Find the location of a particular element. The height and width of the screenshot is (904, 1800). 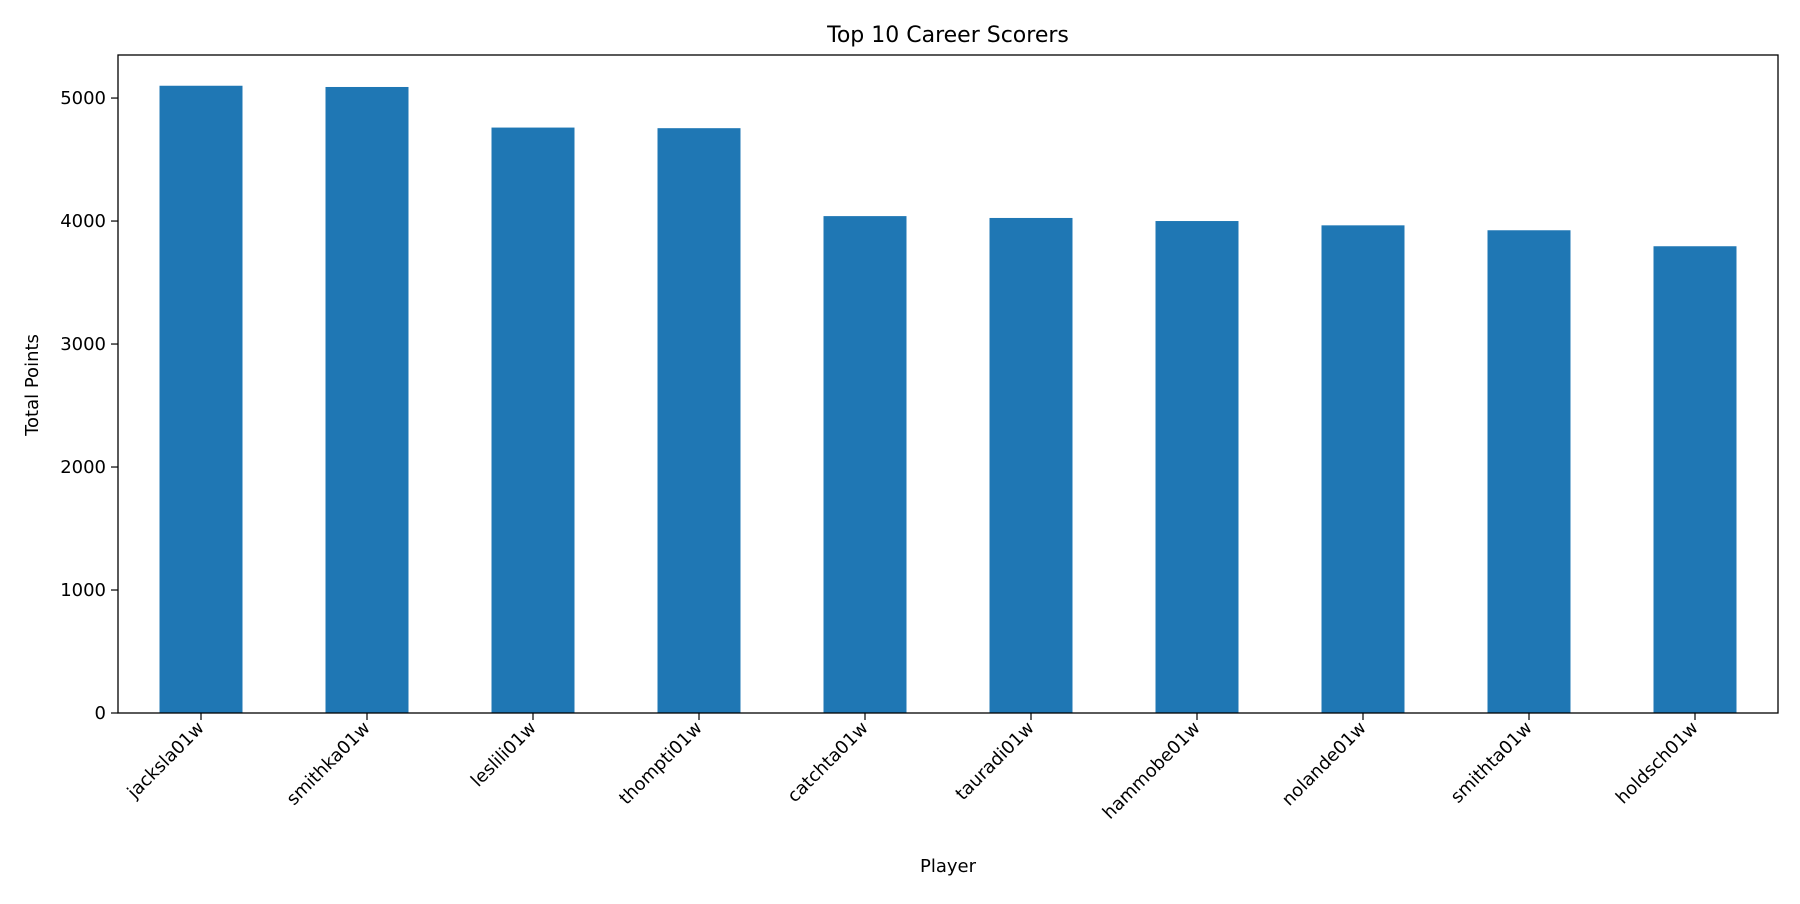

y-ticks-group: 0 1000 2000 3000 4000 5000 is located at coordinates (89, 406).